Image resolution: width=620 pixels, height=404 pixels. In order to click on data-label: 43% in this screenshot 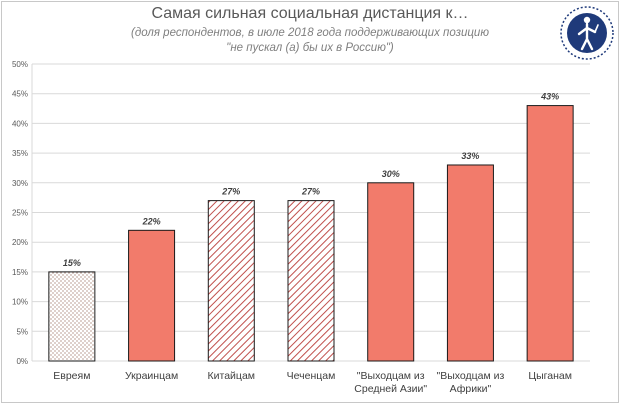, I will do `click(549, 97)`.